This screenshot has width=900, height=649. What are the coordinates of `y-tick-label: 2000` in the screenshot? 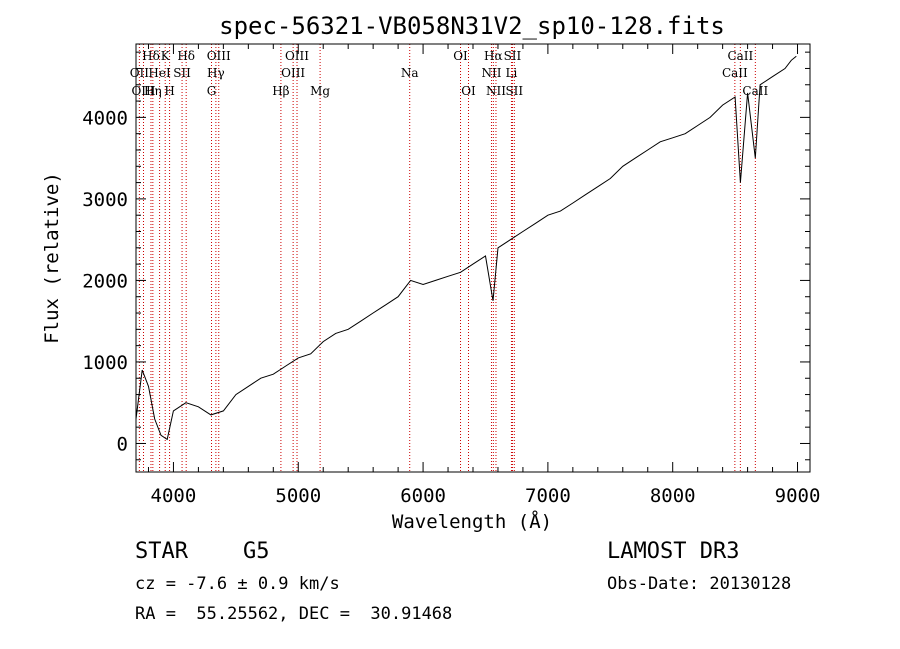 It's located at (105, 281).